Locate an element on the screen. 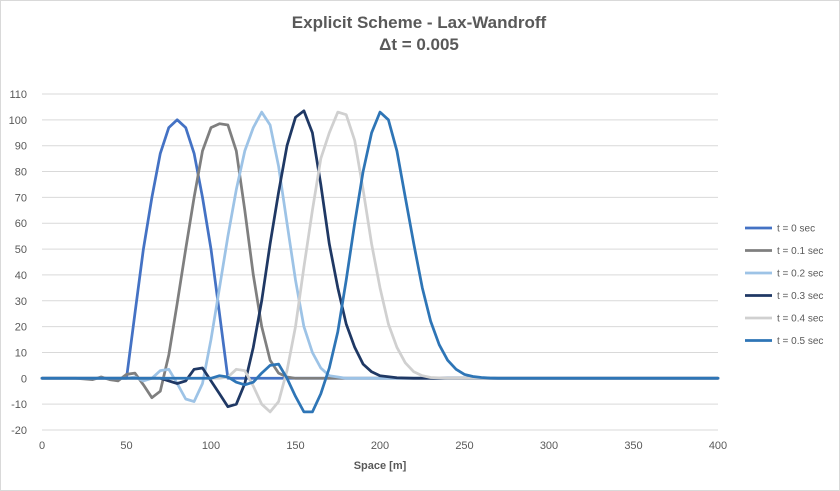 The width and height of the screenshot is (840, 491). chart-title: Explicit Scheme - Lax-Wandroff is located at coordinates (419, 22).